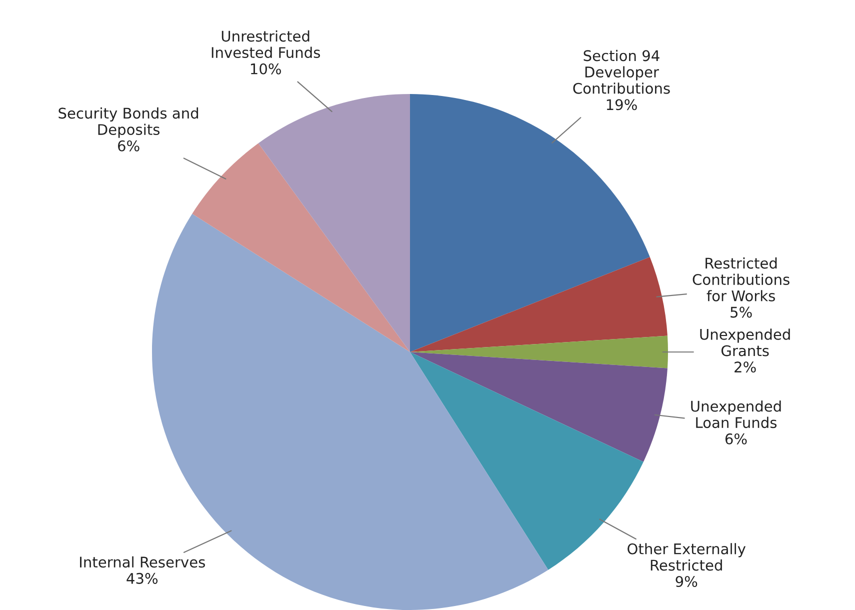 This screenshot has width=855, height=610. What do you see at coordinates (265, 68) in the screenshot?
I see `data-label: 10%` at bounding box center [265, 68].